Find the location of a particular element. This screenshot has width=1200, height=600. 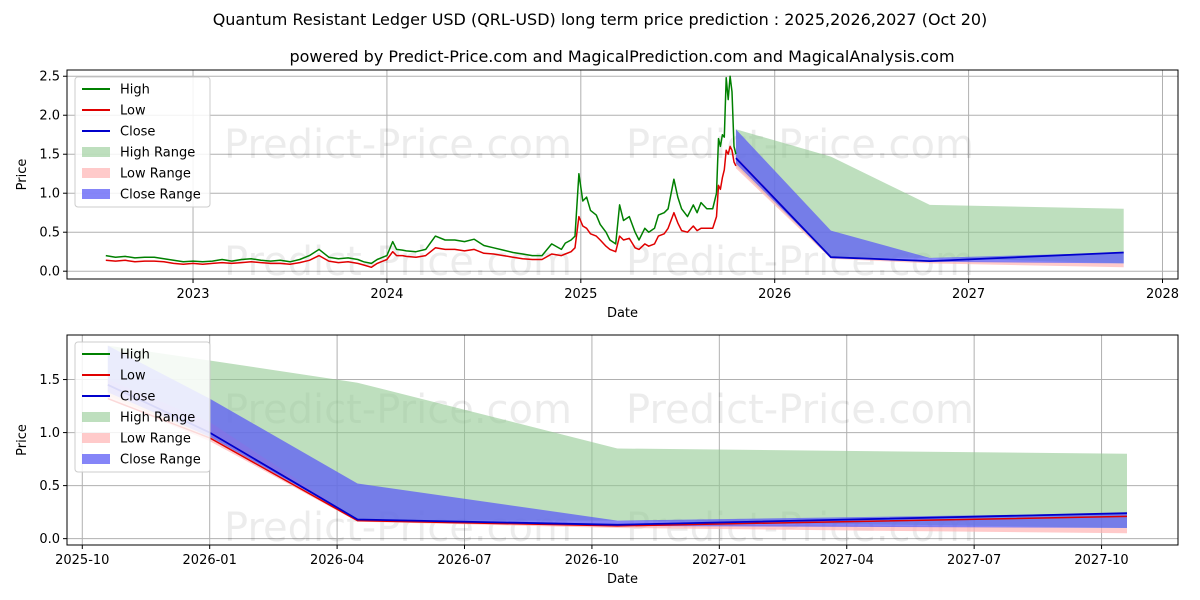

x-tick-label: 2025 is located at coordinates (580, 294).